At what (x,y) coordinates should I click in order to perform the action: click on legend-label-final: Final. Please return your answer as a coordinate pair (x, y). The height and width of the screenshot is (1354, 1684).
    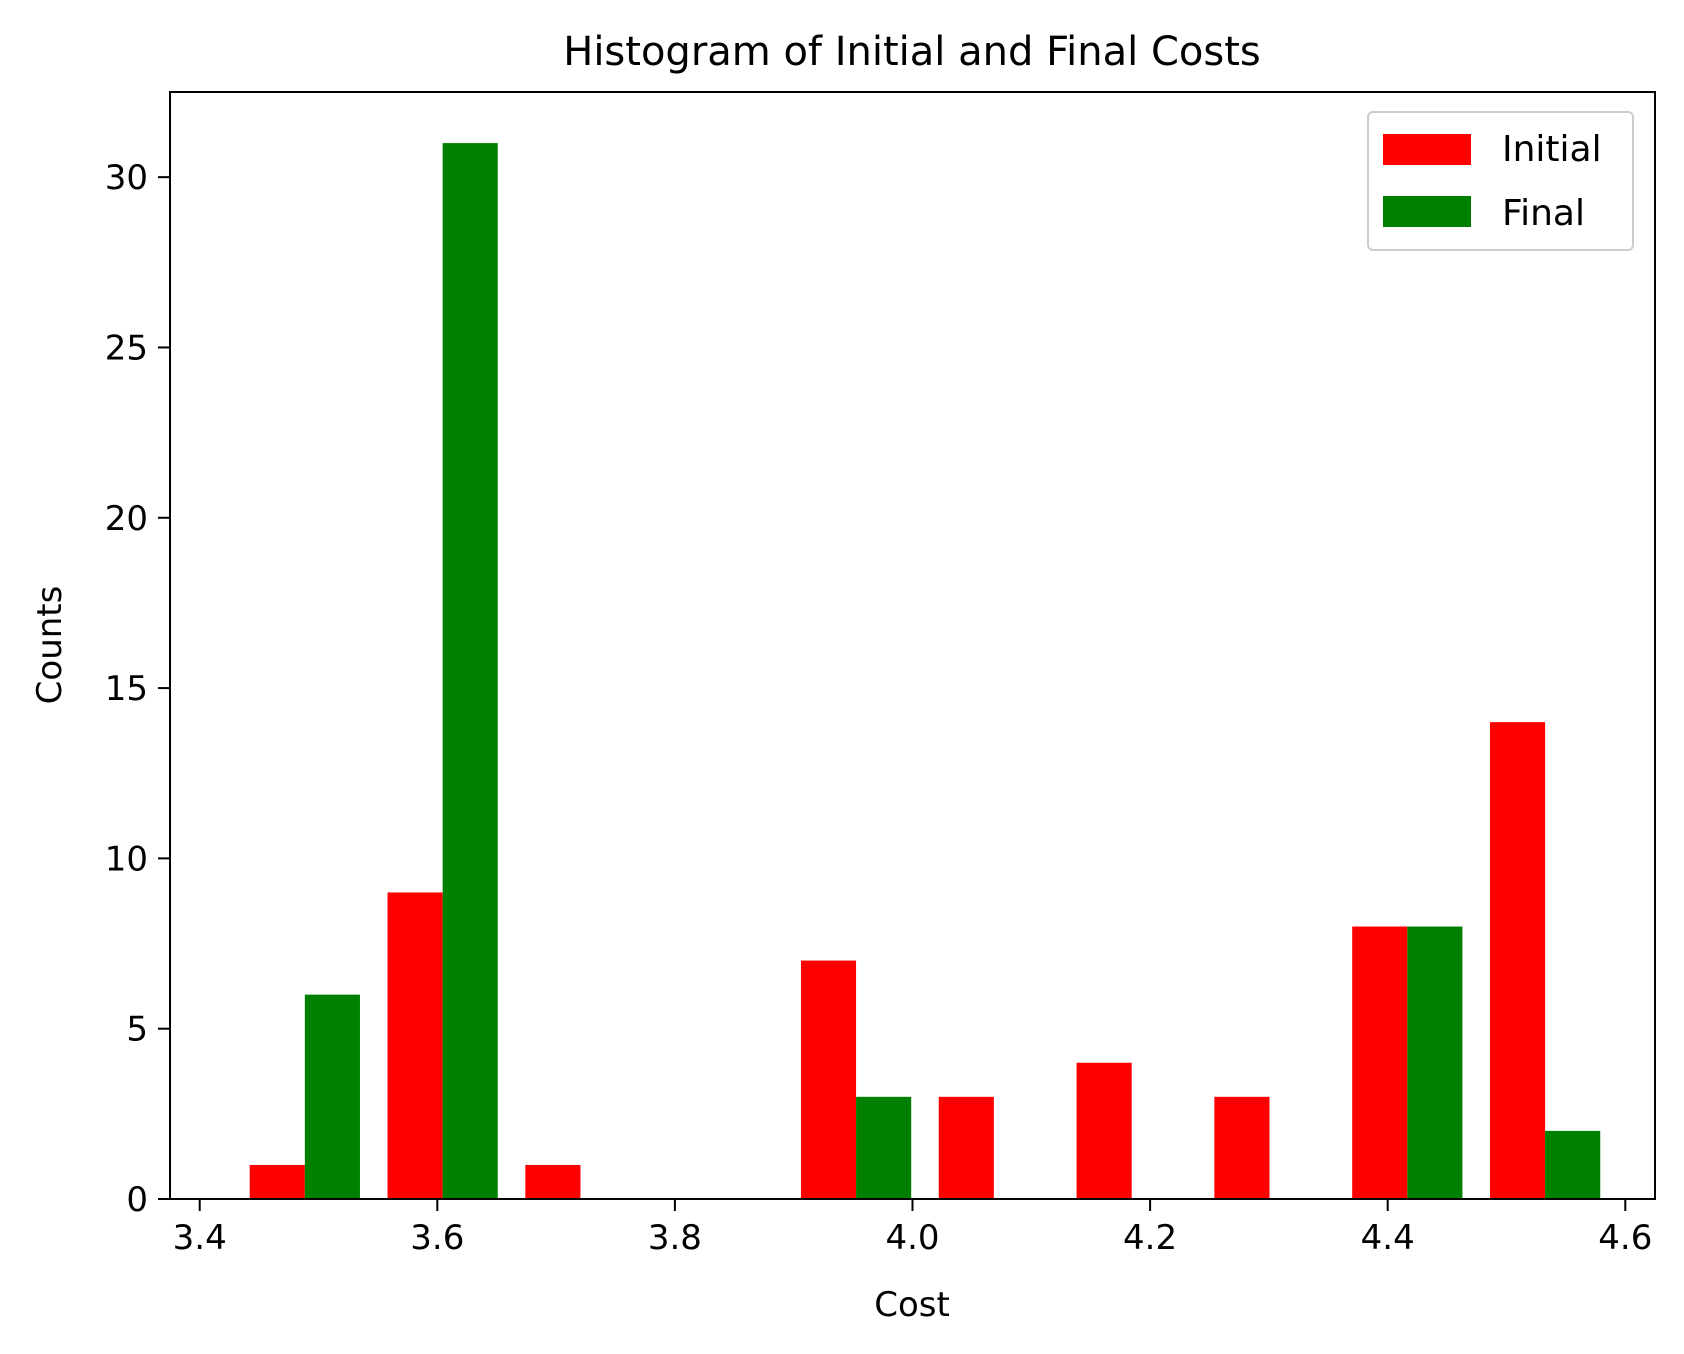
    Looking at the image, I should click on (1543, 213).